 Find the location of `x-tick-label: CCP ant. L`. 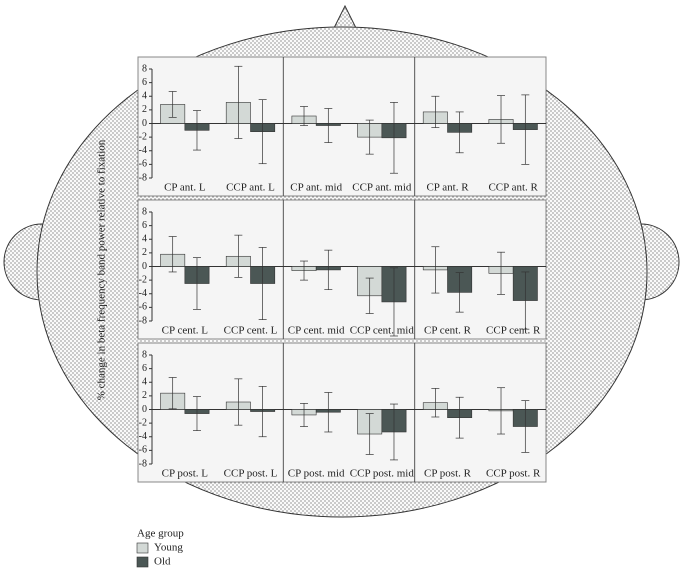

x-tick-label: CCP ant. L is located at coordinates (250, 188).